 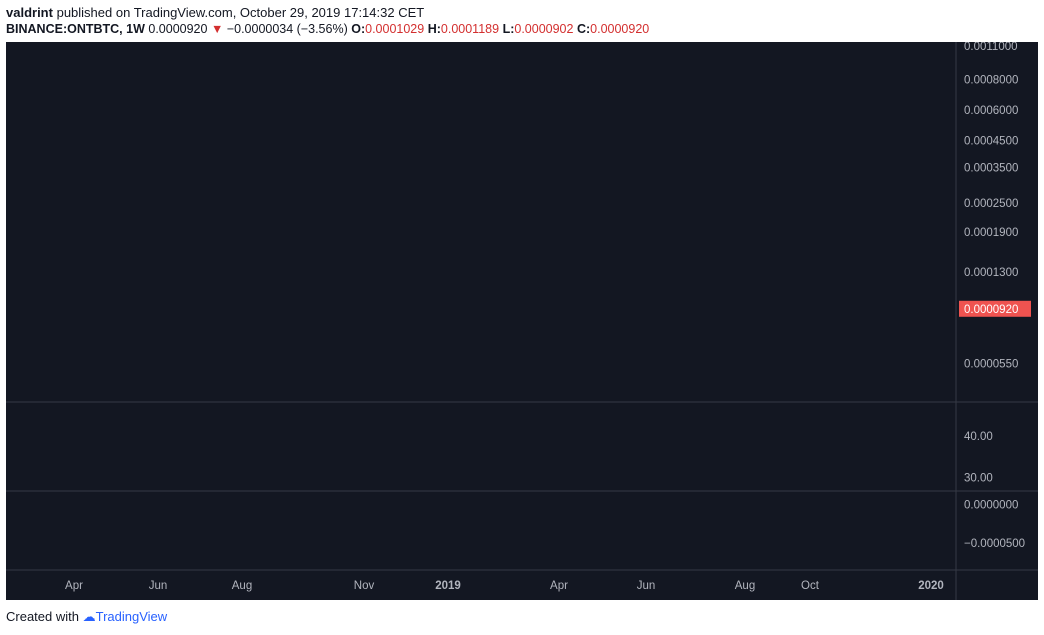 I want to click on price-change: −0.0000034 (−3.56%), so click(x=287, y=29).